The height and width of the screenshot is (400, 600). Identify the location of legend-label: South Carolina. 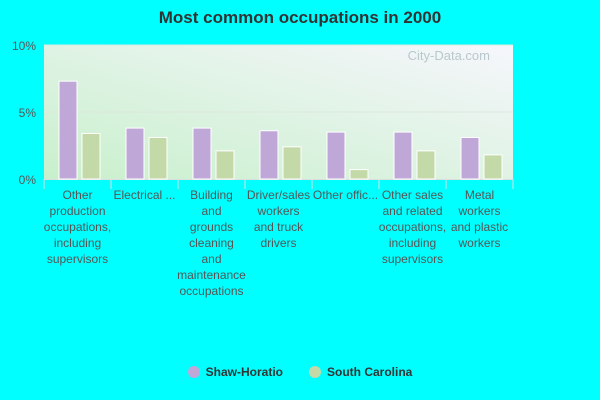
(370, 372).